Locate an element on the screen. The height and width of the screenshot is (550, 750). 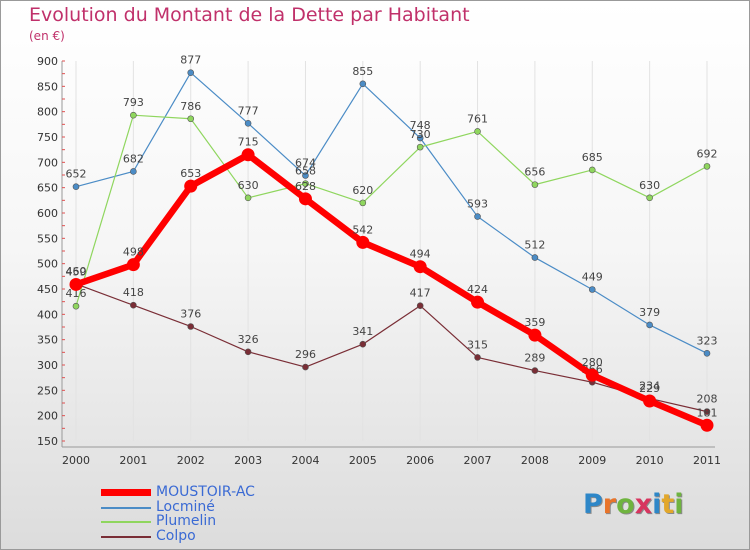
data-label: 181 is located at coordinates (707, 412).